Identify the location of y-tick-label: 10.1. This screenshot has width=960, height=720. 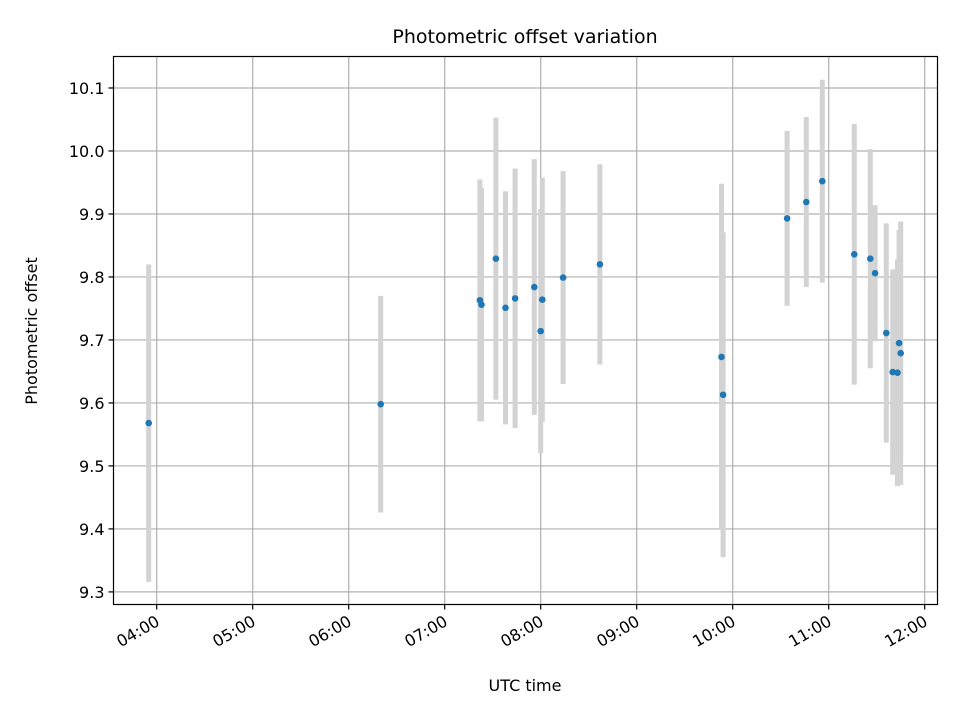
(87, 88).